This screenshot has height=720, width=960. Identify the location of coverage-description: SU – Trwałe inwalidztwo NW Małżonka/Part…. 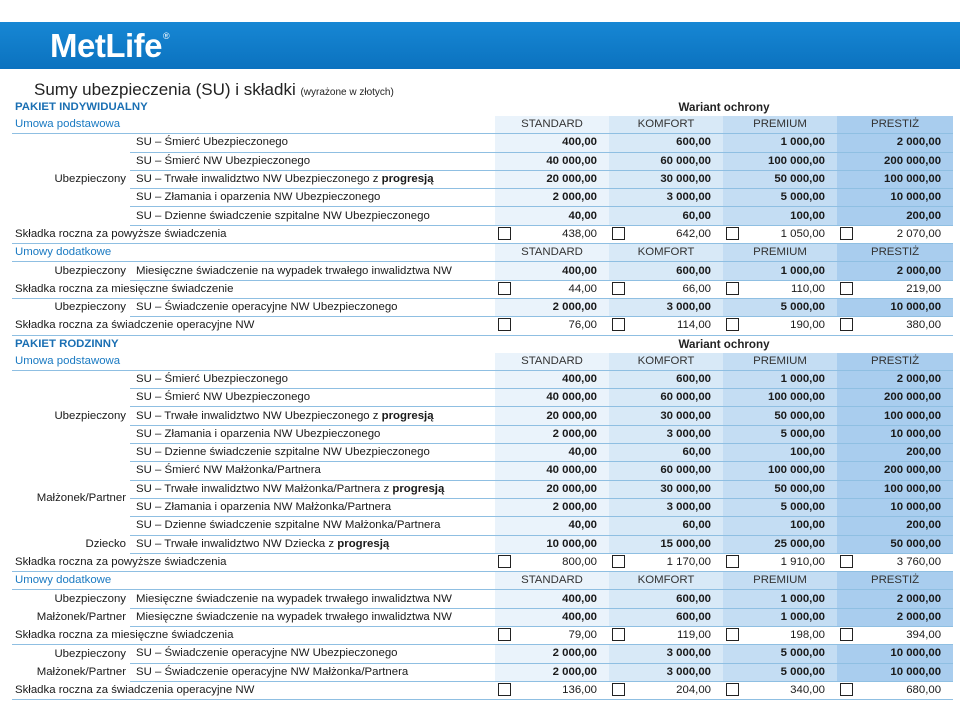
(312, 489).